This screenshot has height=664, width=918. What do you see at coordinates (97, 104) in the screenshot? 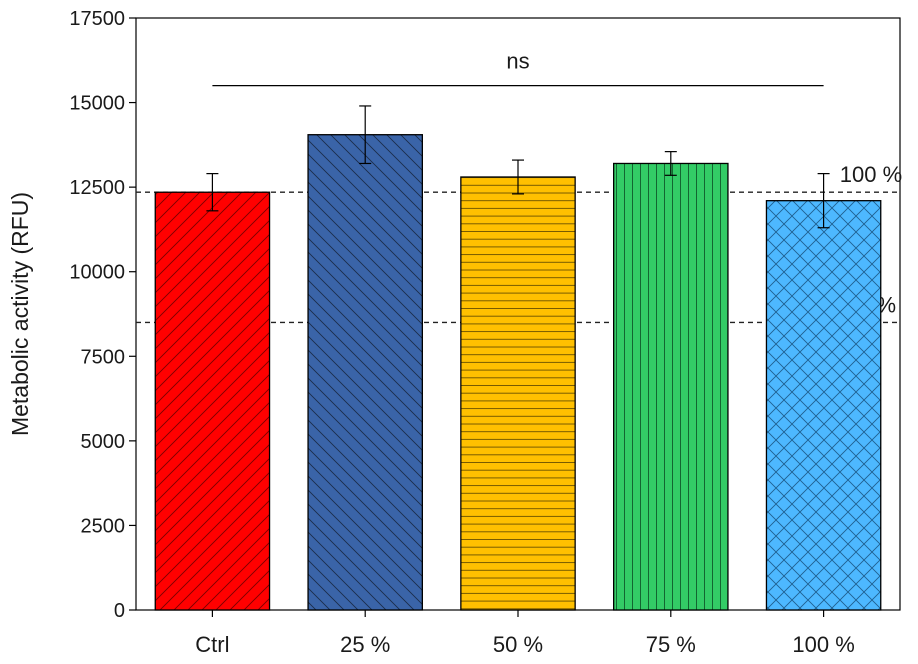
I see `y-tick-label: 15000` at bounding box center [97, 104].